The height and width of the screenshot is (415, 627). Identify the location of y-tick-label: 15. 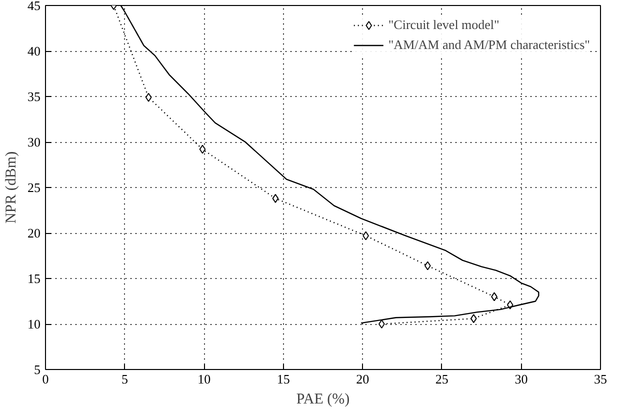
(34, 278).